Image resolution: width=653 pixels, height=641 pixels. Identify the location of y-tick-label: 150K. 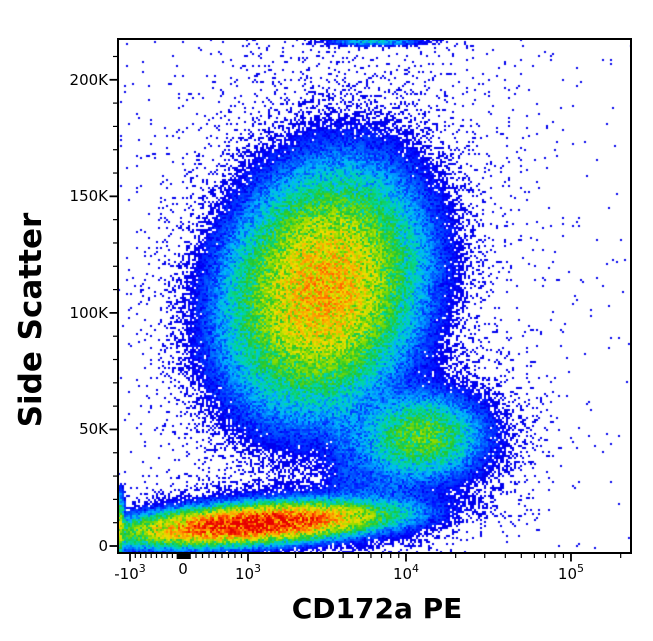
(88, 196).